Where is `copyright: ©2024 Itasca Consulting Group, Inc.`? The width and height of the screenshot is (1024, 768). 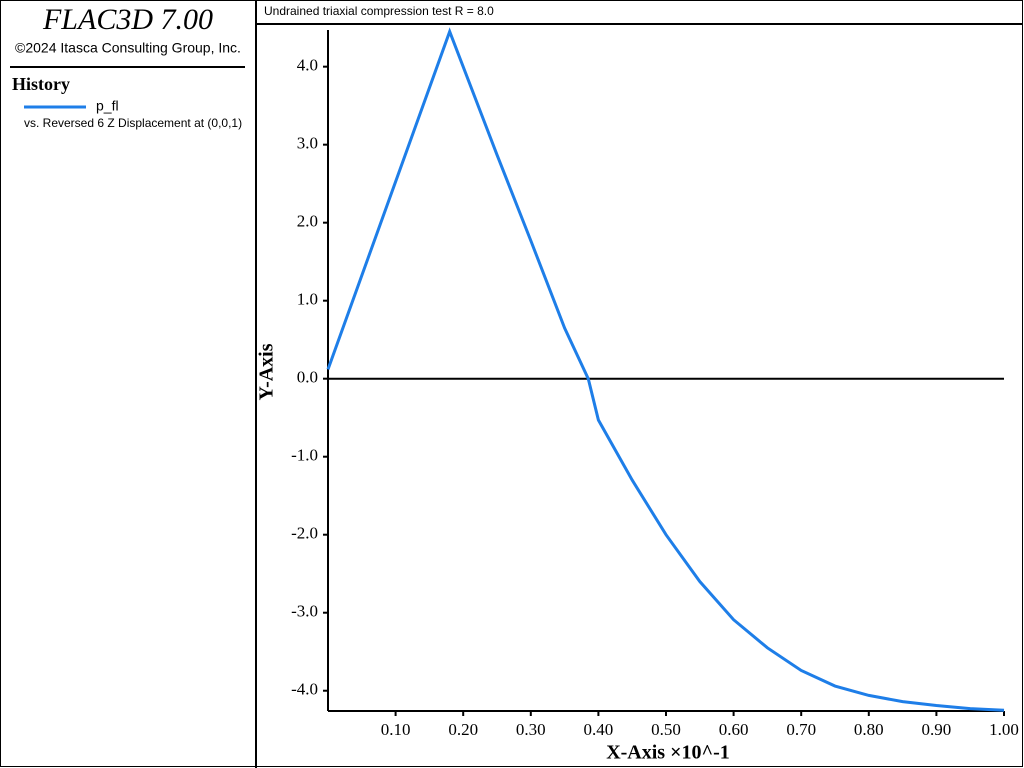
copyright: ©2024 Itasca Consulting Group, Inc. is located at coordinates (128, 48).